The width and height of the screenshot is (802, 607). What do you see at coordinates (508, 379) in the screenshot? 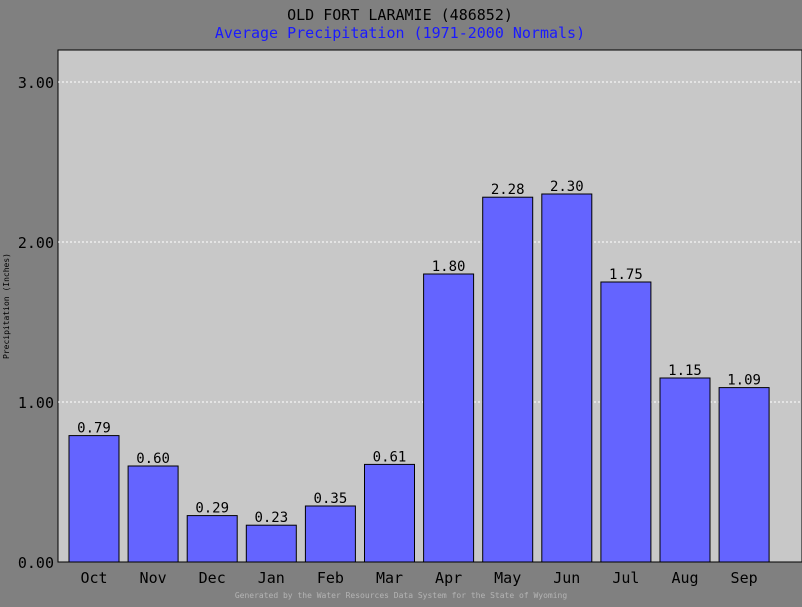
I see `bar-may` at bounding box center [508, 379].